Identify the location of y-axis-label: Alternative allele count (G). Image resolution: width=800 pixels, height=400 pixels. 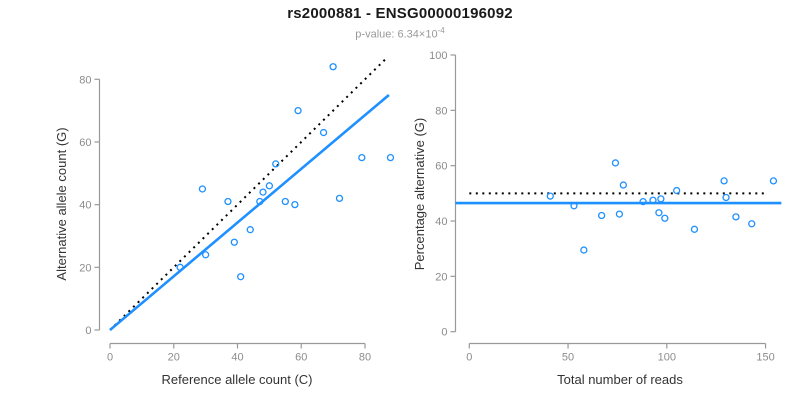
(61, 203).